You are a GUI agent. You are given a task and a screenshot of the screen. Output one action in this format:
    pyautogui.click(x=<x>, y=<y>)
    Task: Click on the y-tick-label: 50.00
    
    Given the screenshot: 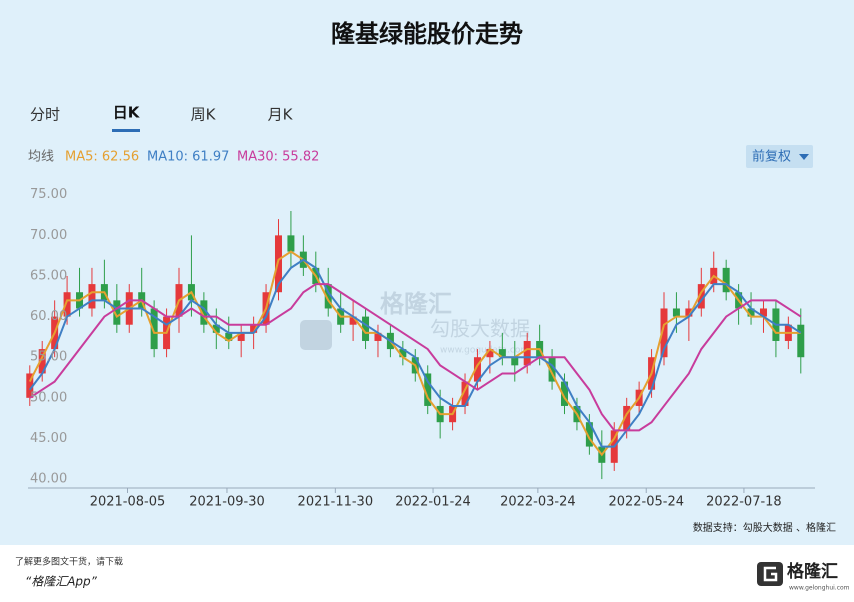 What is the action you would take?
    pyautogui.click(x=48, y=397)
    